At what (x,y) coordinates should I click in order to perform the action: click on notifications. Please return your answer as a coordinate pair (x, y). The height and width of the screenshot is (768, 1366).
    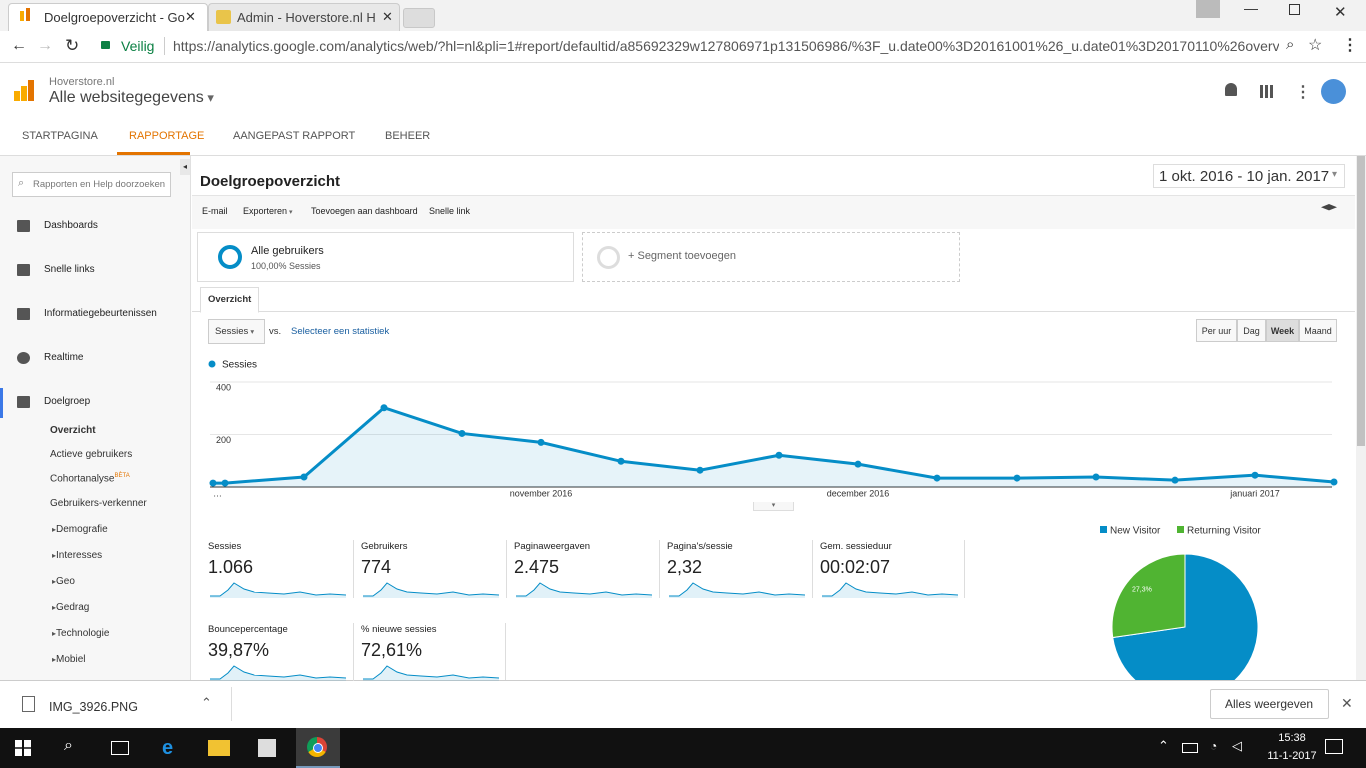
    Looking at the image, I should click on (1231, 89).